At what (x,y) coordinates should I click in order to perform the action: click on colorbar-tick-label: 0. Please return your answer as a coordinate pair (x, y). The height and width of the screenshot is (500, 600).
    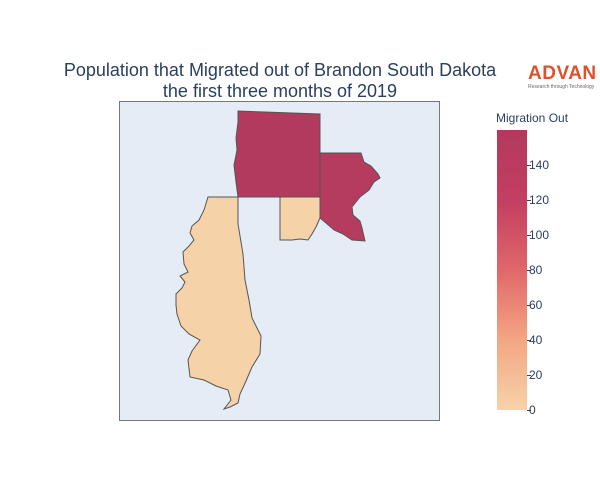
    Looking at the image, I should click on (532, 410).